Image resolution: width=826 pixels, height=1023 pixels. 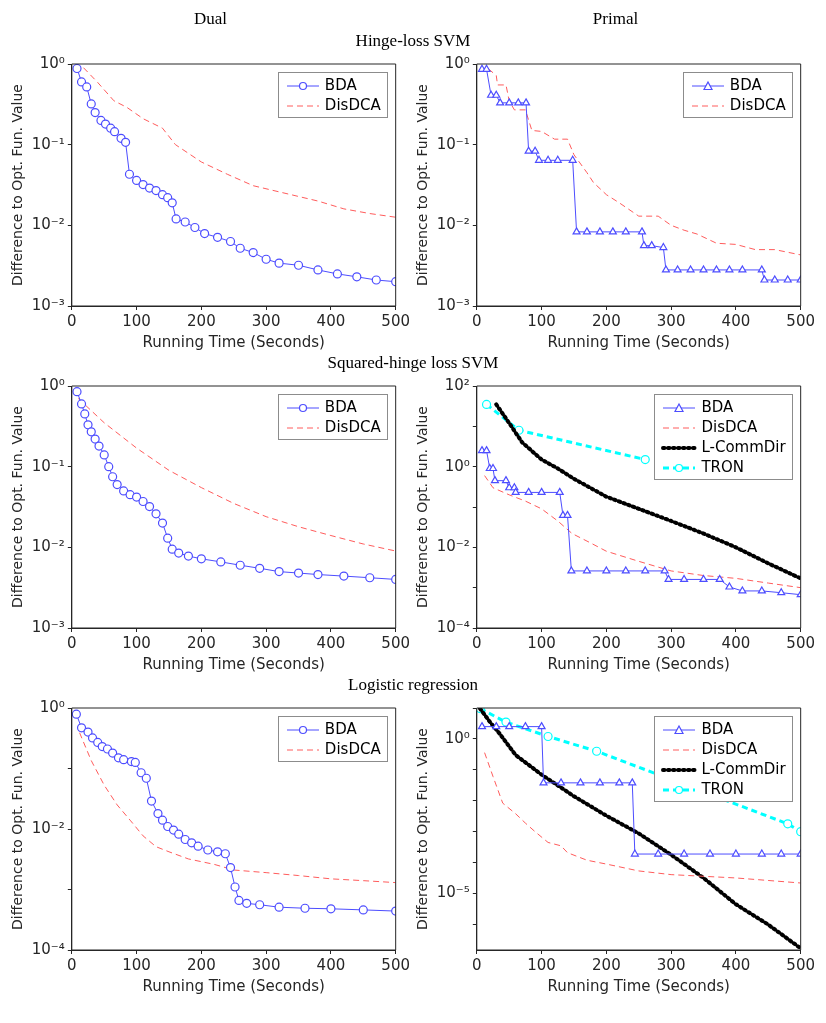 I want to click on y-tick-label: 10⁻⁴, so click(x=453, y=626).